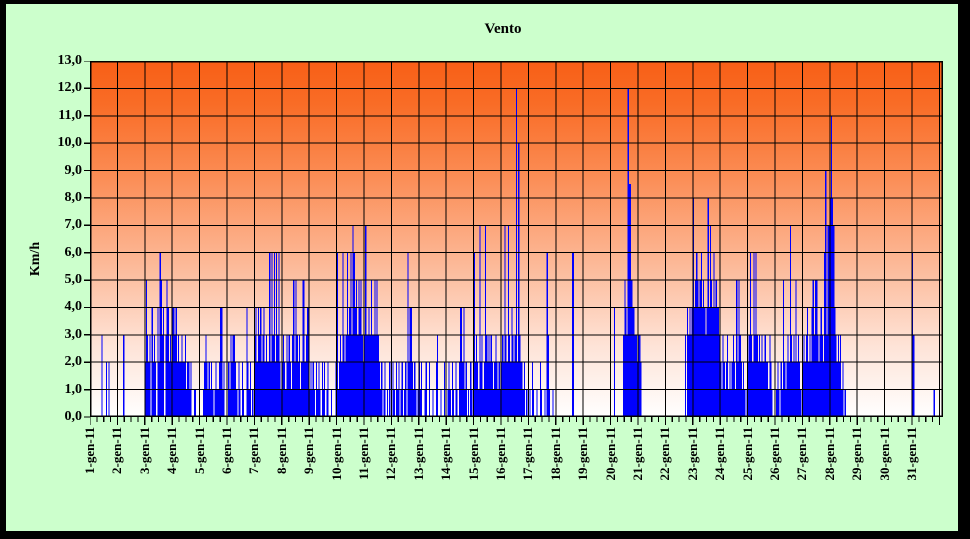 The height and width of the screenshot is (539, 970). Describe the element at coordinates (884, 454) in the screenshot. I see `x-tick-label: 30-gen-11` at that location.